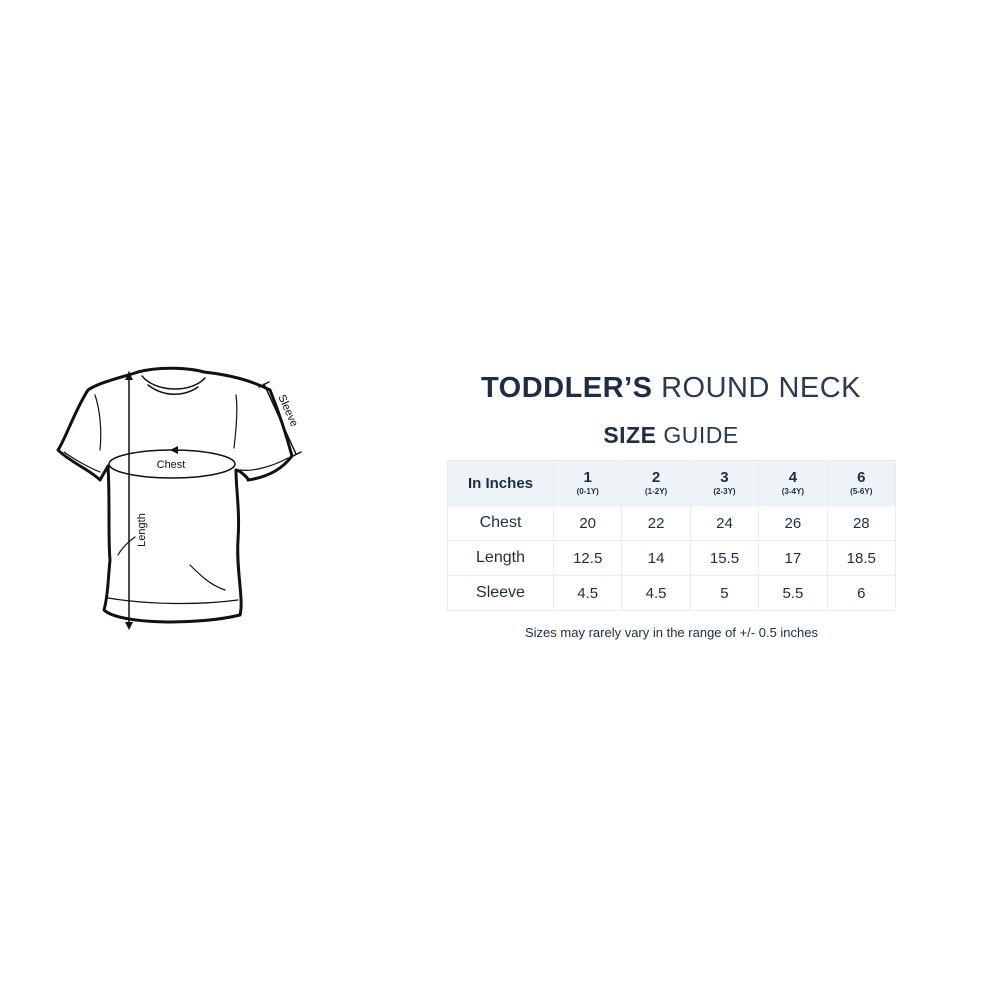 The width and height of the screenshot is (1000, 1000). What do you see at coordinates (173, 385) in the screenshot?
I see `collar` at bounding box center [173, 385].